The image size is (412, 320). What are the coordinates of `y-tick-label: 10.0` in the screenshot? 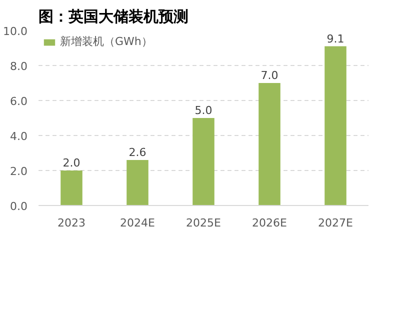 It's located at (15, 31).